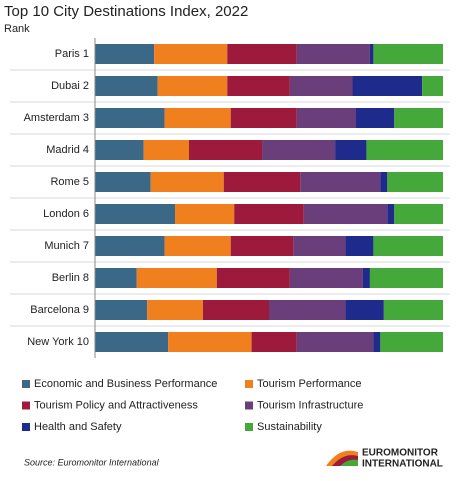 The height and width of the screenshot is (481, 458). Describe the element at coordinates (56, 118) in the screenshot. I see `y-tick-label: Amsterdam 3` at that location.